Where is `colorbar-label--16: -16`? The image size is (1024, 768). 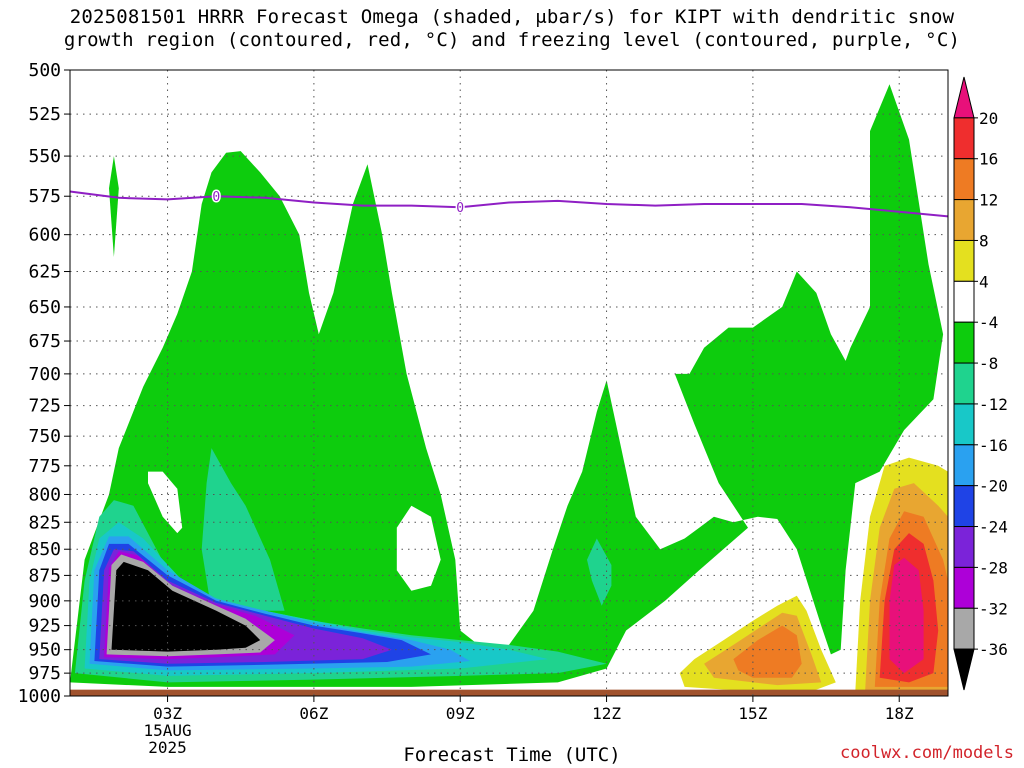 colorbar-label--16: -16 is located at coordinates (993, 445).